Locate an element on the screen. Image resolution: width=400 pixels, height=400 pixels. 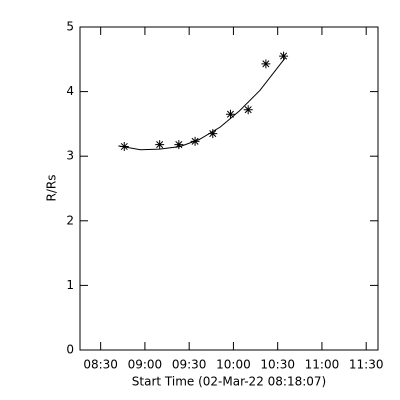
fit-curve is located at coordinates (202, 104).